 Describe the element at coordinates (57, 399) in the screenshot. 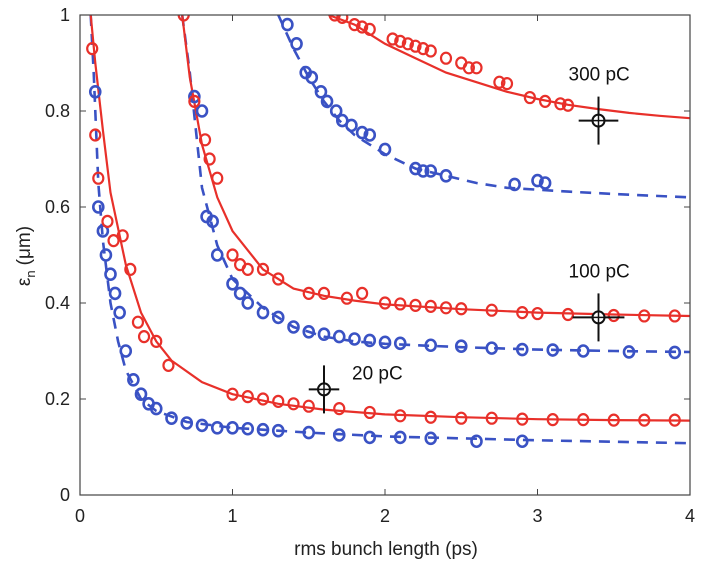

I see `y-tick-label: 0.2` at that location.